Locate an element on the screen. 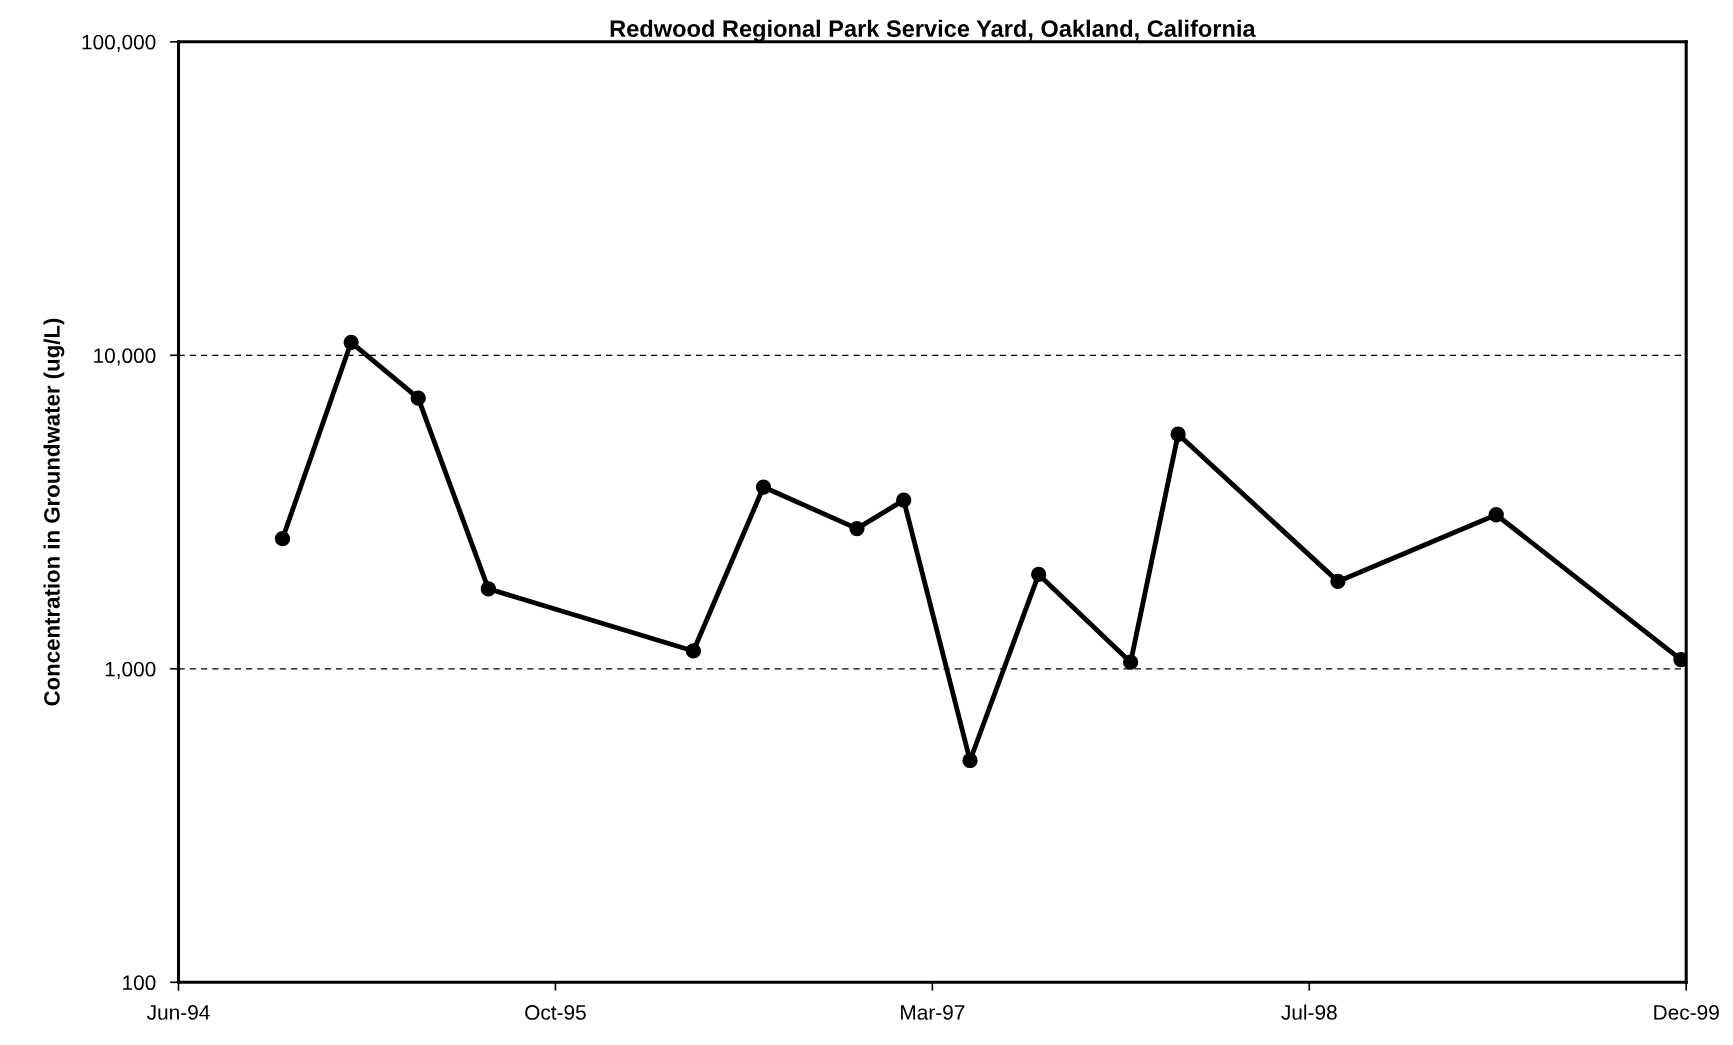 The image size is (1733, 1045). chart-title: Redwood Regional Park Service Yard, Oakland, California is located at coordinates (933, 30).